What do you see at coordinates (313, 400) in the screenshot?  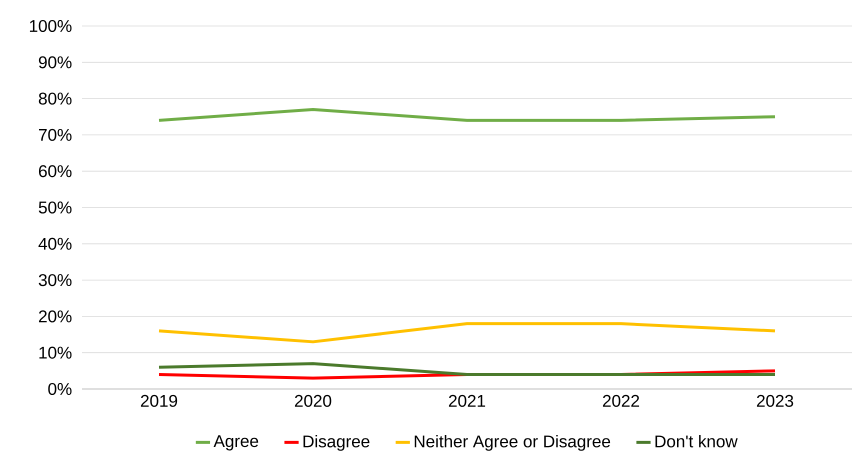 I see `x-tick-label: 2020` at bounding box center [313, 400].